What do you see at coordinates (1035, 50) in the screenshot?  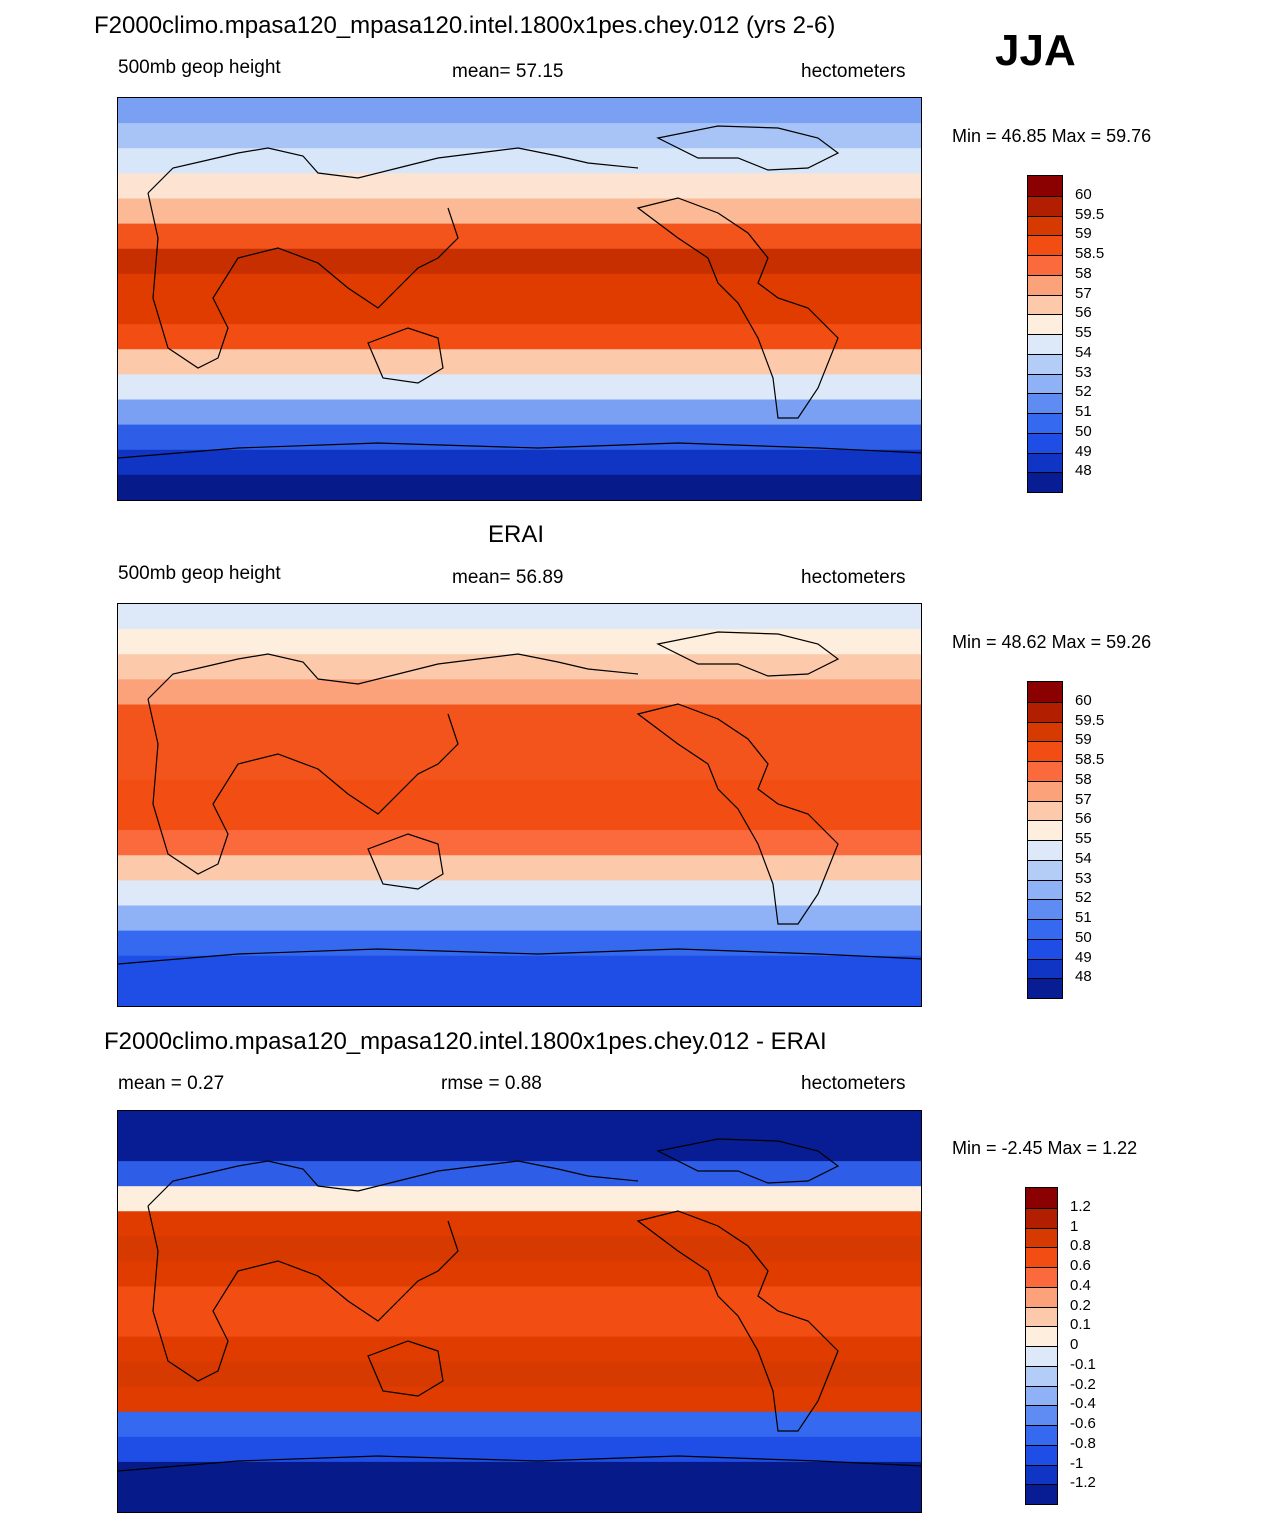 I see `season-label: JJA` at bounding box center [1035, 50].